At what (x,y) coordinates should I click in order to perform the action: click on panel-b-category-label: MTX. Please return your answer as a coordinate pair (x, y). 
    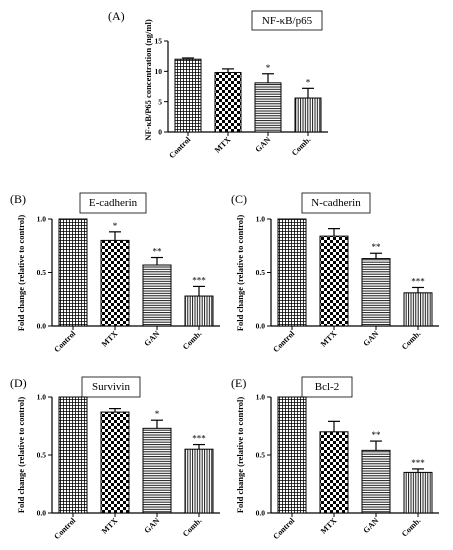
    Looking at the image, I should click on (110, 339).